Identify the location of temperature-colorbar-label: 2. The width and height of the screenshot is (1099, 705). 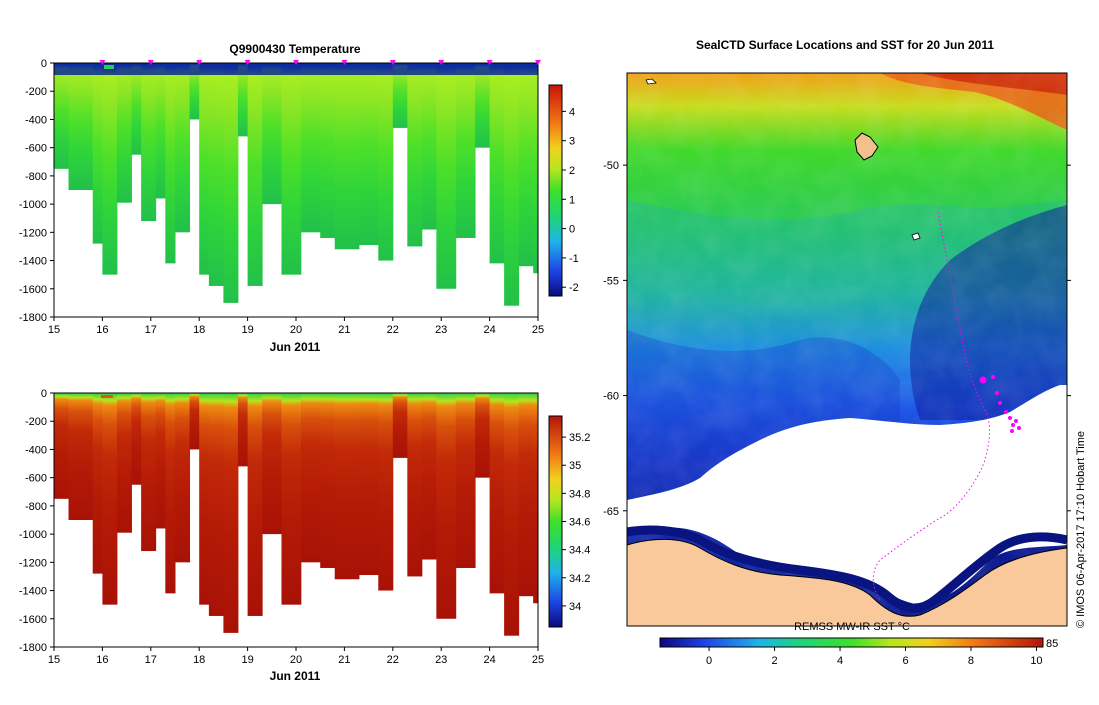
(572, 171).